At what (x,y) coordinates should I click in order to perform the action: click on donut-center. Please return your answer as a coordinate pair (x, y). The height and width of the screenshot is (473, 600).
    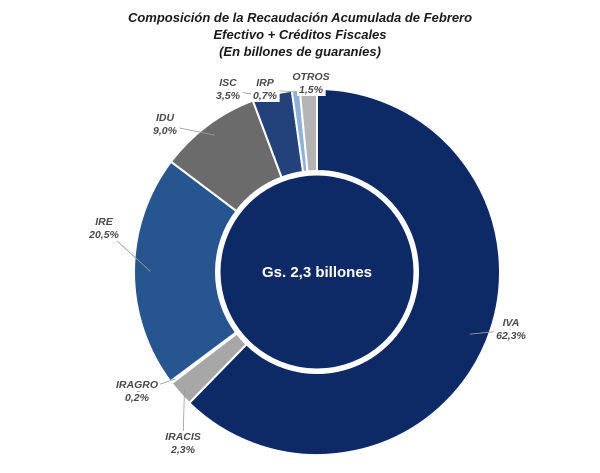
    Looking at the image, I should click on (317, 272).